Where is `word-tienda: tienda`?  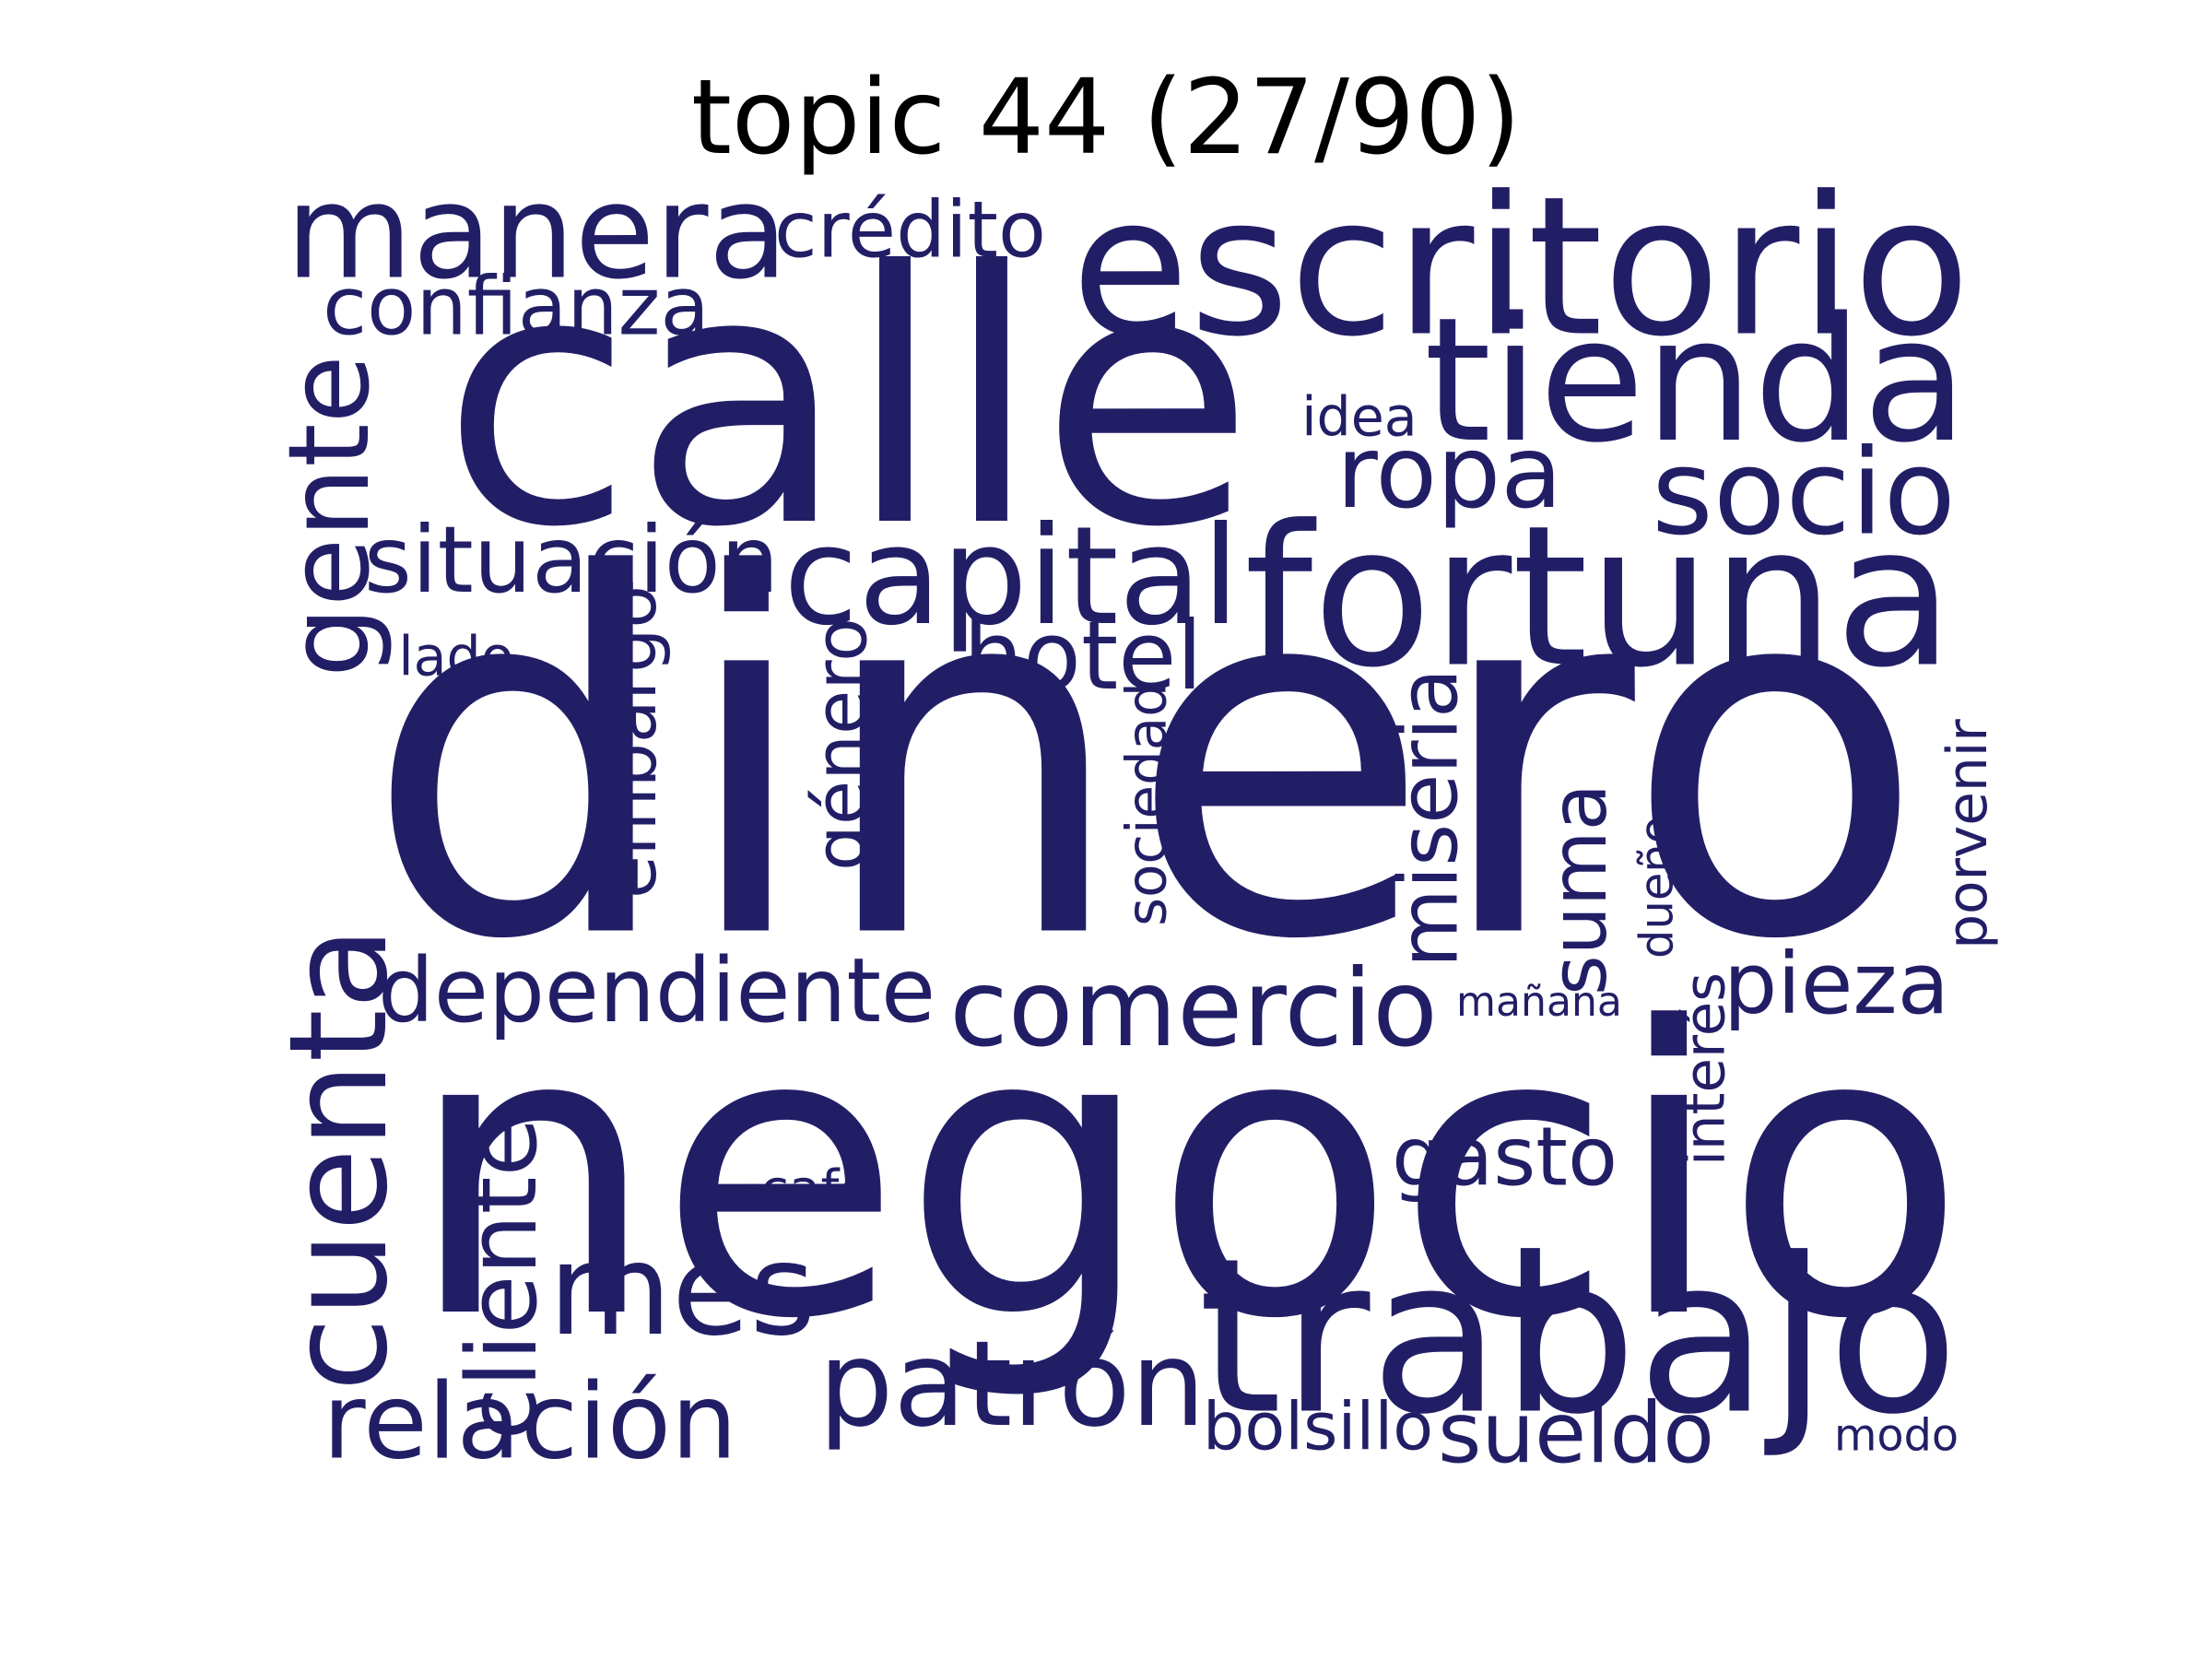 word-tienda: tienda is located at coordinates (1696, 380).